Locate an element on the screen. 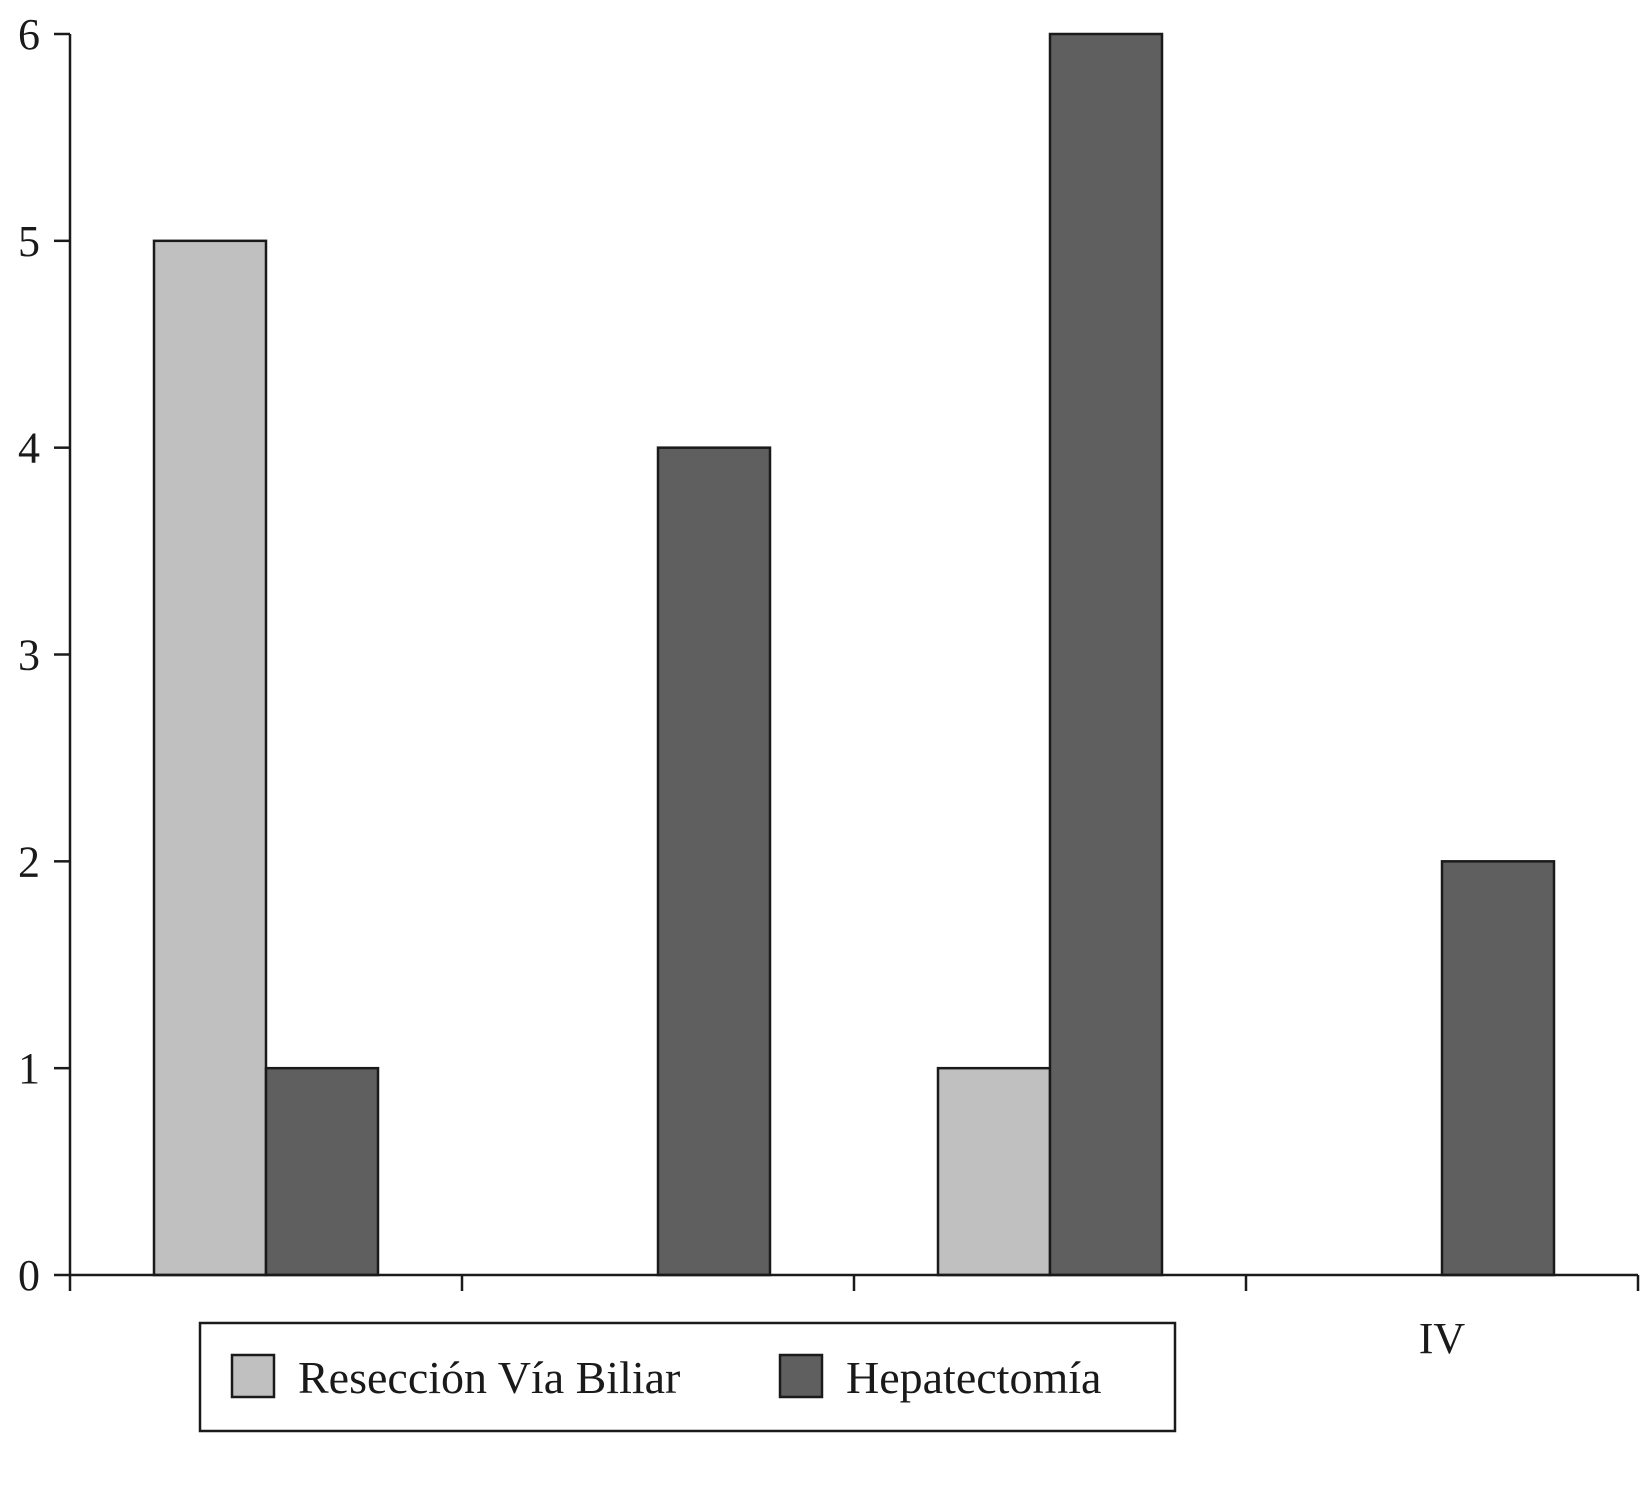  legend-label: Resección Vía Biliar is located at coordinates (489, 1377).